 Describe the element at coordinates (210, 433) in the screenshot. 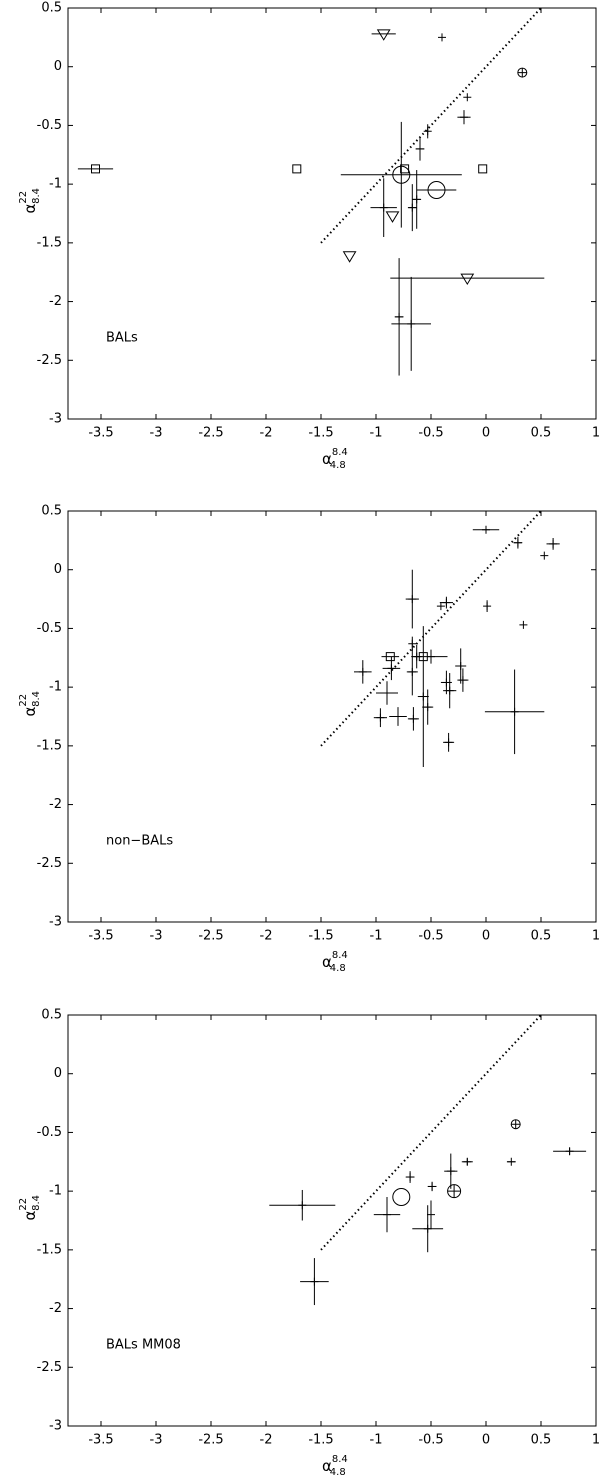

I see `x-tick-label: -2.5` at that location.